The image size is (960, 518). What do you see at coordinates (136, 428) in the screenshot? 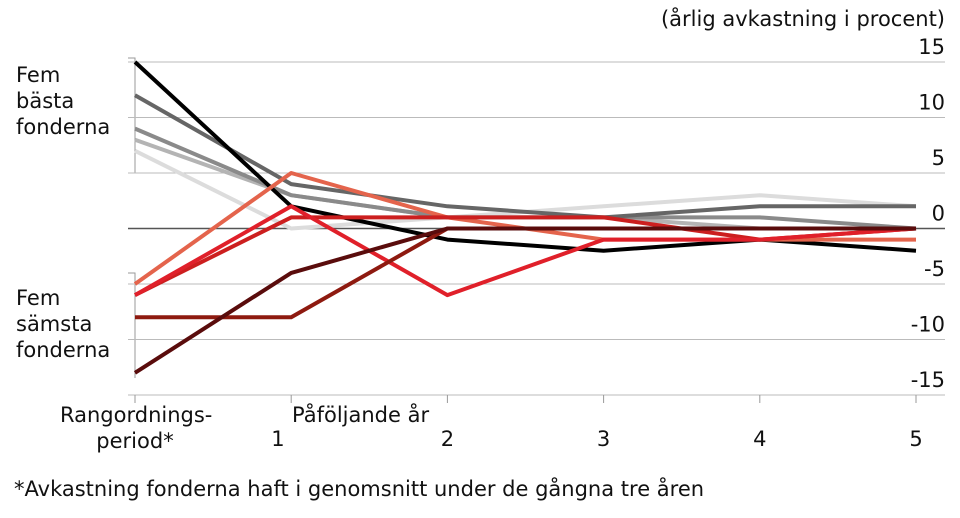
I see `x-tick-label: Rangordnings- period*` at bounding box center [136, 428].